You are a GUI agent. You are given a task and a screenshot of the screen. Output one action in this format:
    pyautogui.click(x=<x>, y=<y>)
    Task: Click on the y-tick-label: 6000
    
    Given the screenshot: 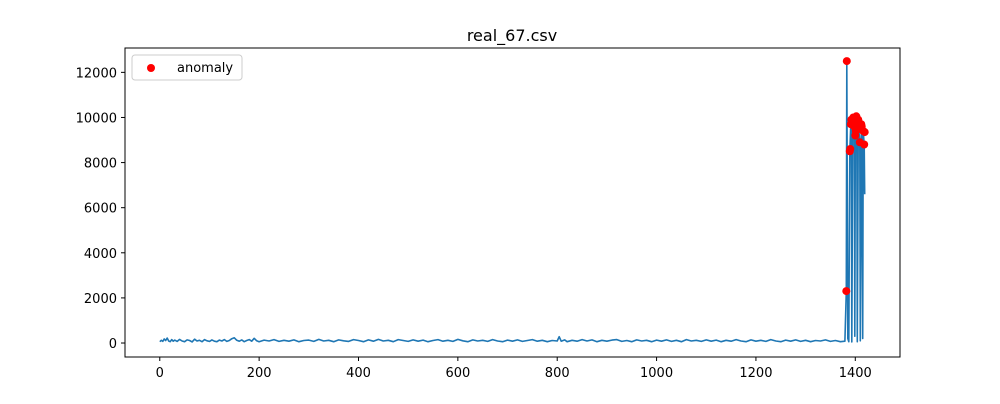 What is the action you would take?
    pyautogui.click(x=100, y=209)
    